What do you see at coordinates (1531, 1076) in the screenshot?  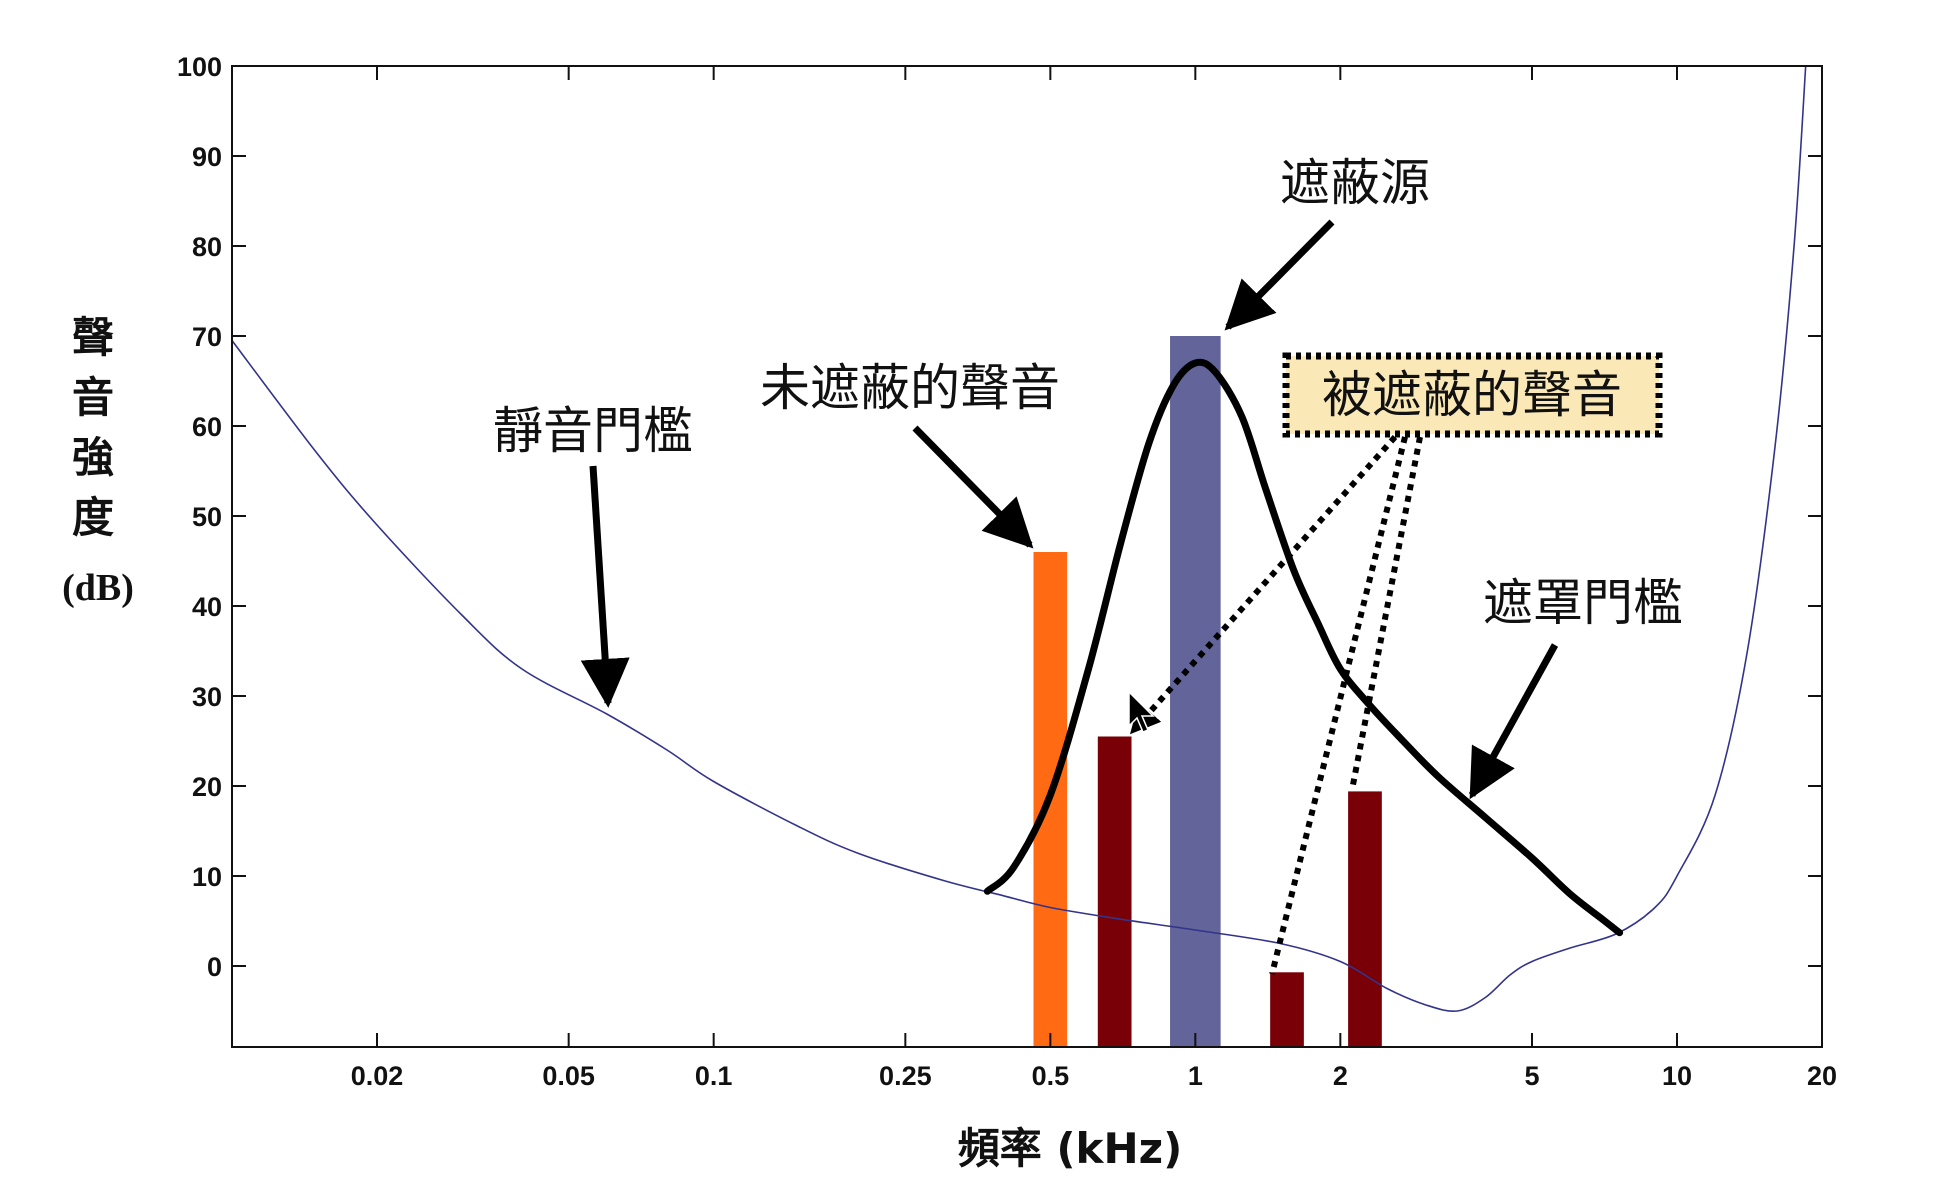 I see `x-tick-label: 5` at bounding box center [1531, 1076].